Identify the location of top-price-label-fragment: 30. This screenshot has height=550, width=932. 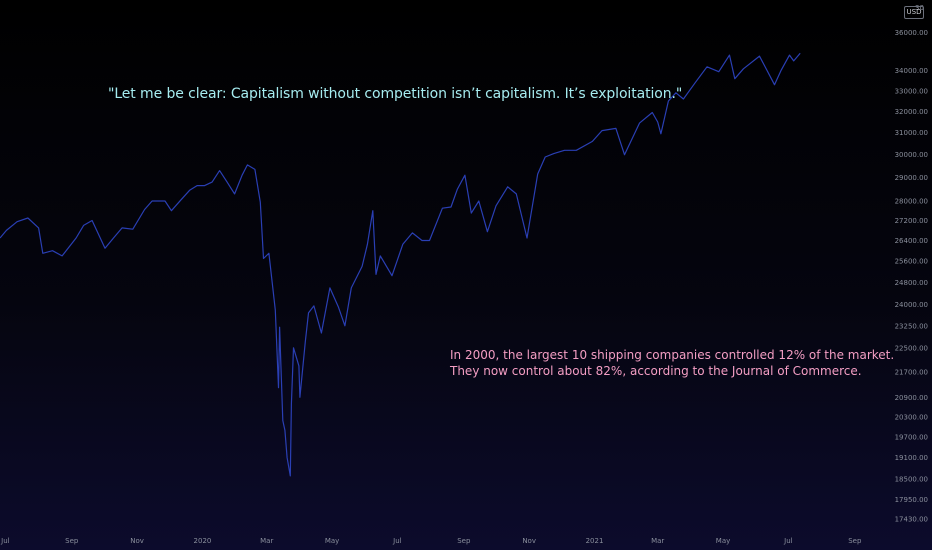
(919, 8).